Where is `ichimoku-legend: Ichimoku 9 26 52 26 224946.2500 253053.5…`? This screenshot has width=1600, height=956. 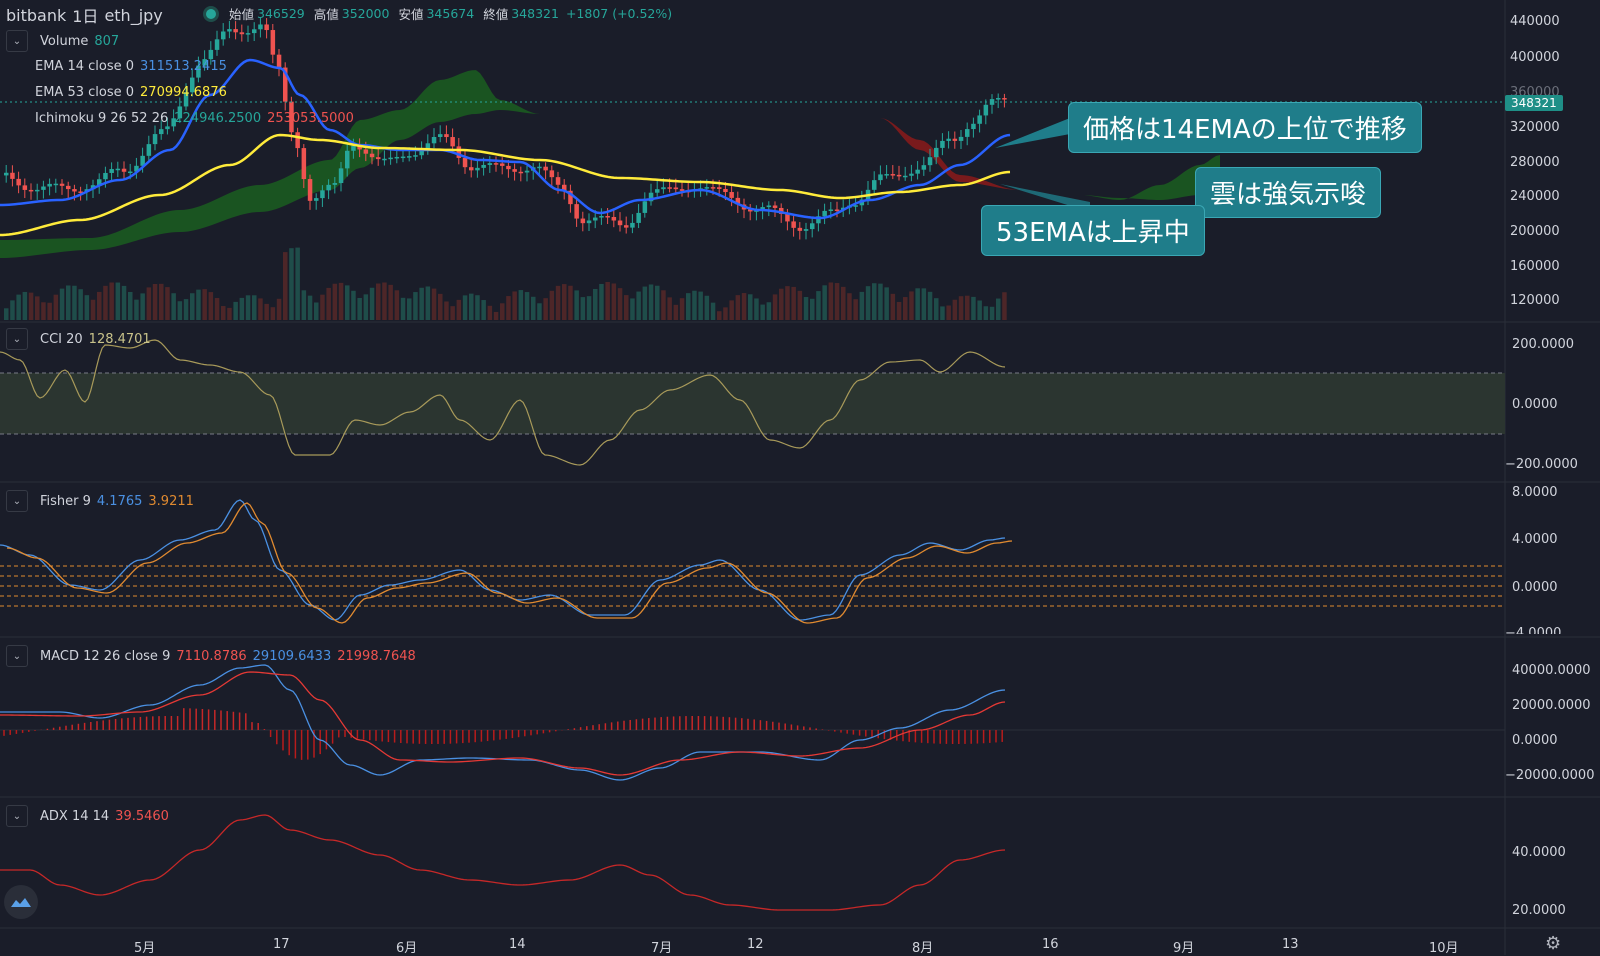 ichimoku-legend: Ichimoku 9 26 52 26 224946.2500 253053.5… is located at coordinates (194, 118).